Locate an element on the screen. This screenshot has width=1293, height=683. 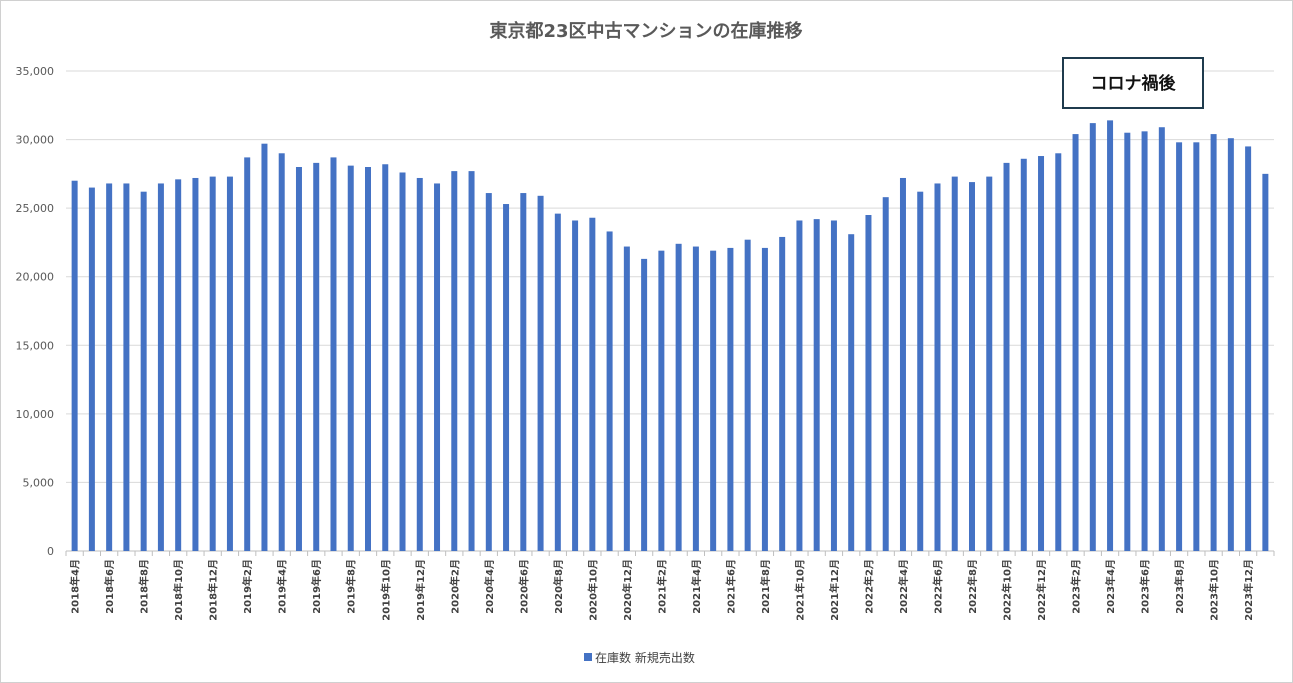
y-tick-label: 15,000 is located at coordinates (35, 345).